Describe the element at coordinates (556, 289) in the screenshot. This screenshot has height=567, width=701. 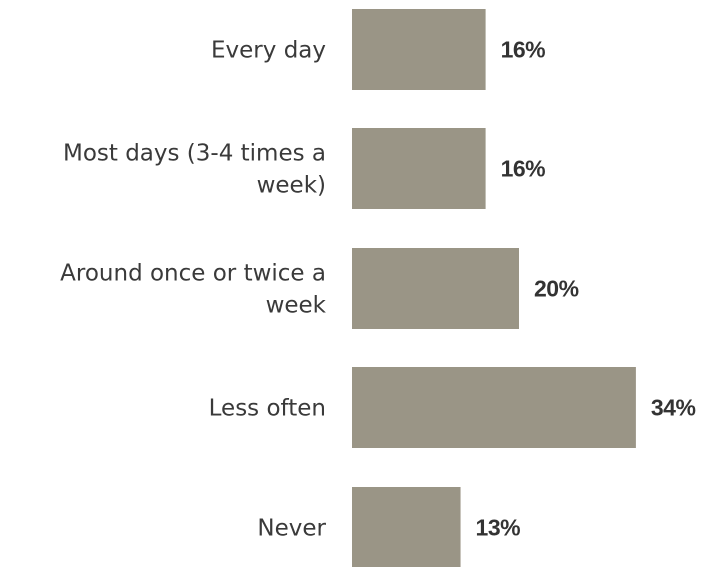
I see `value-label-2: 20%` at that location.